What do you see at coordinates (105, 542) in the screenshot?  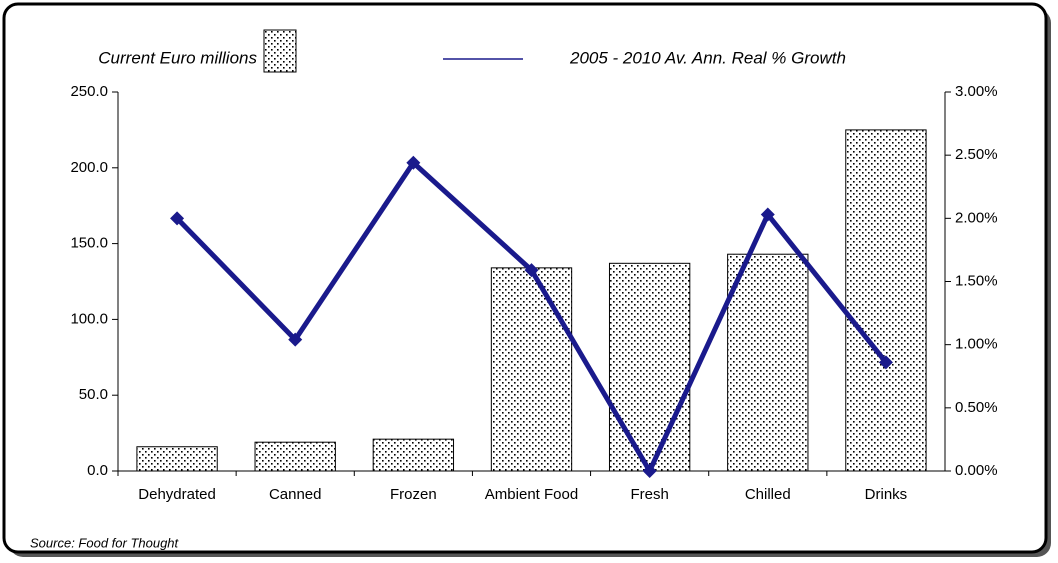 I see `source: Source: Food for Thought` at bounding box center [105, 542].